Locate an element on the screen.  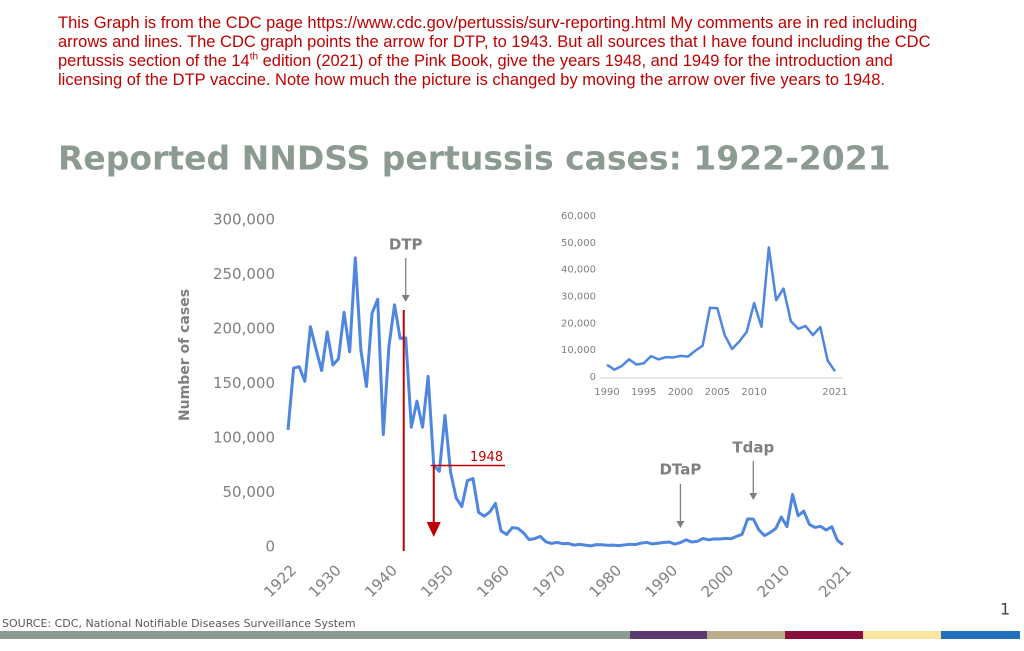
y-tick-label: 300,000 is located at coordinates (244, 220).